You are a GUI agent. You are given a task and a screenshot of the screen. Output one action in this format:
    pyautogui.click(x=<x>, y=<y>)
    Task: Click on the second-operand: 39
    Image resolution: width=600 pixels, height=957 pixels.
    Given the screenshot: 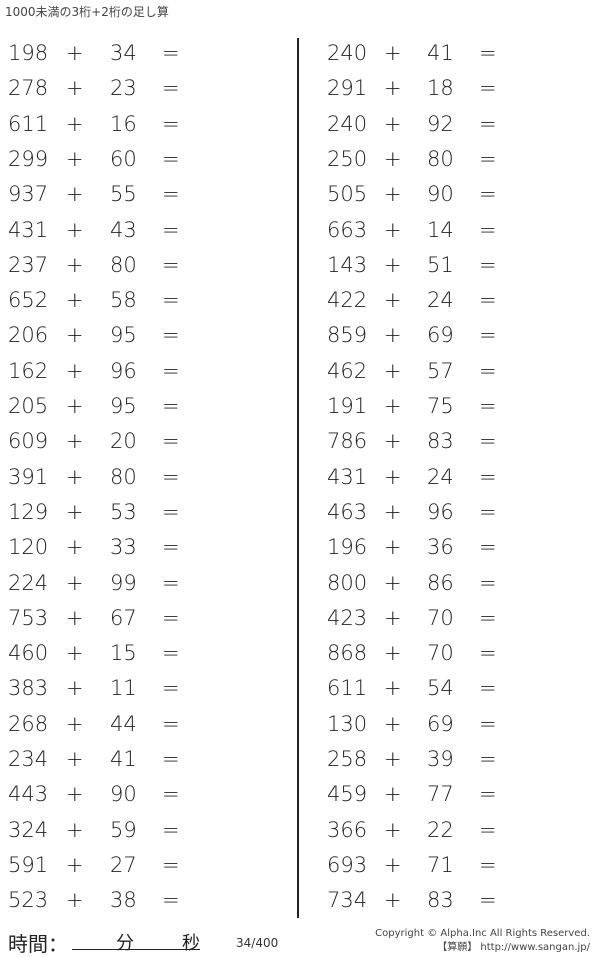 What is the action you would take?
    pyautogui.click(x=440, y=759)
    